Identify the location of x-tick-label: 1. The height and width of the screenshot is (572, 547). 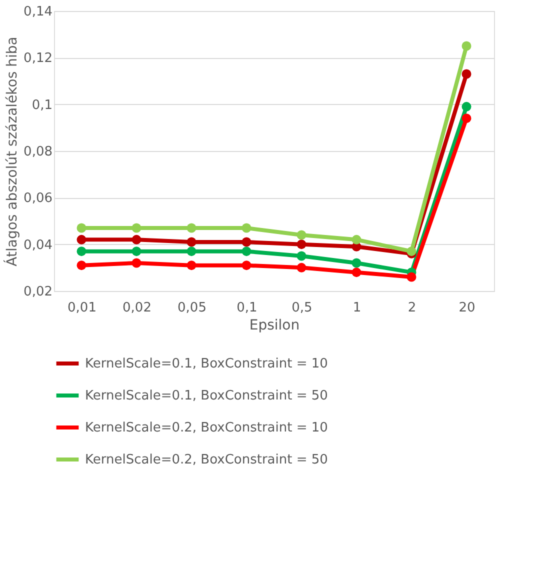
(357, 308).